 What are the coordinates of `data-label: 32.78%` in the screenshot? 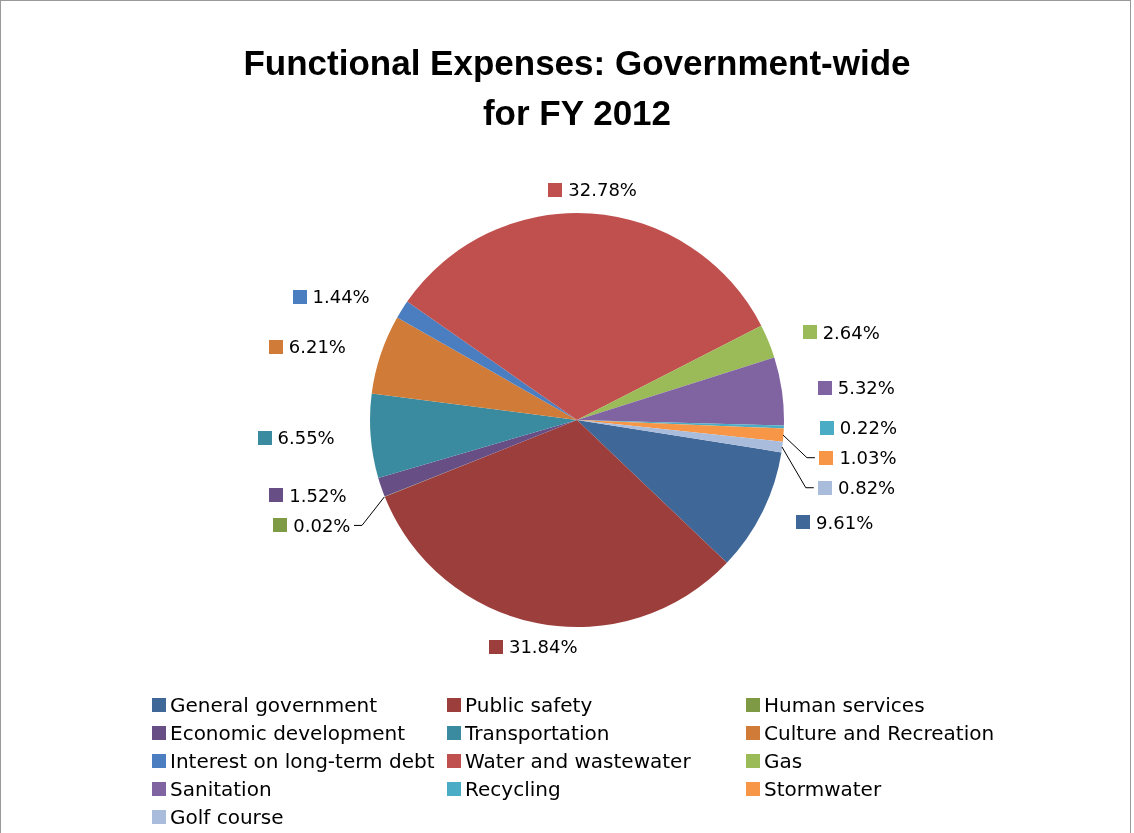 It's located at (602, 190).